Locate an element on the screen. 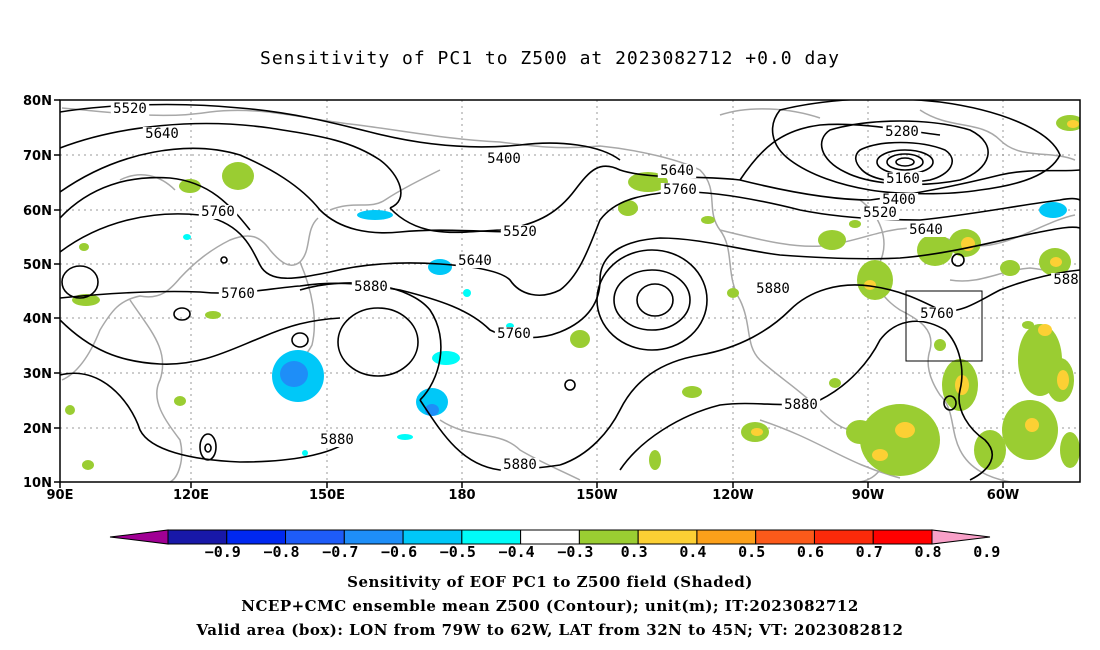  contour-label: 5160 is located at coordinates (903, 179).